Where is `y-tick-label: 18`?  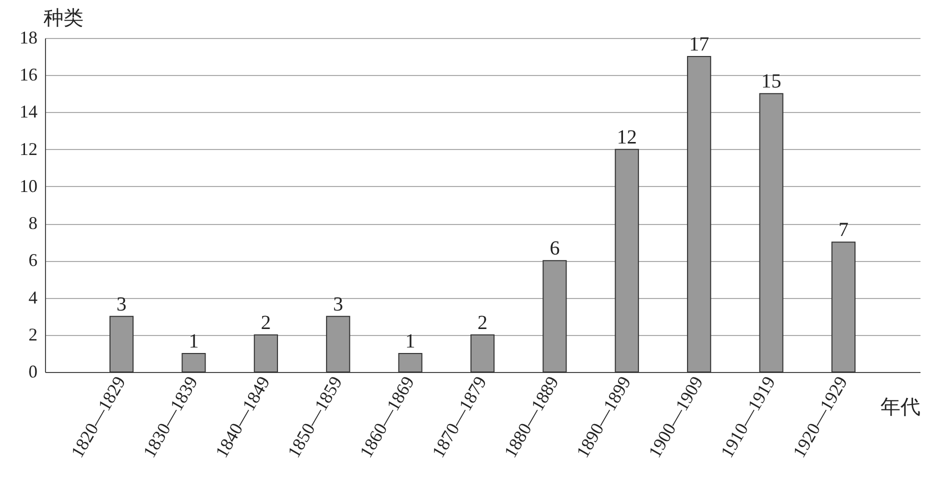
y-tick-label: 18 is located at coordinates (29, 38).